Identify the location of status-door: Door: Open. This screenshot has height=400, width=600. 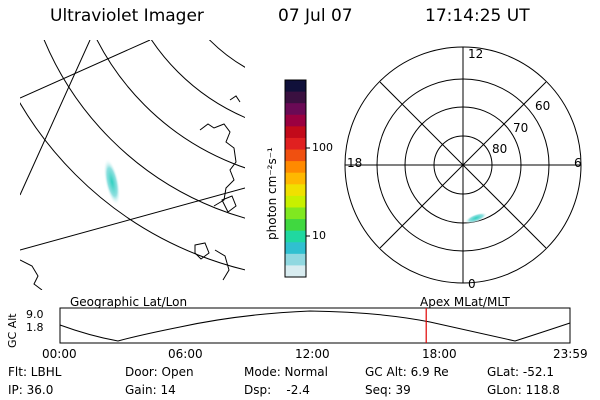
(159, 372).